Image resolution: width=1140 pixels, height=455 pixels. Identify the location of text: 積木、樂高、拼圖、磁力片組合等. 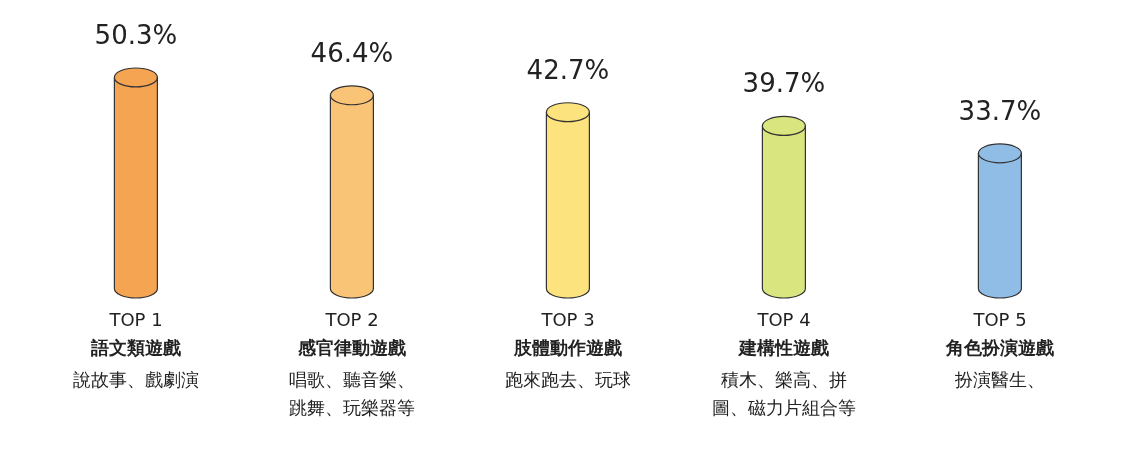
(784, 394).